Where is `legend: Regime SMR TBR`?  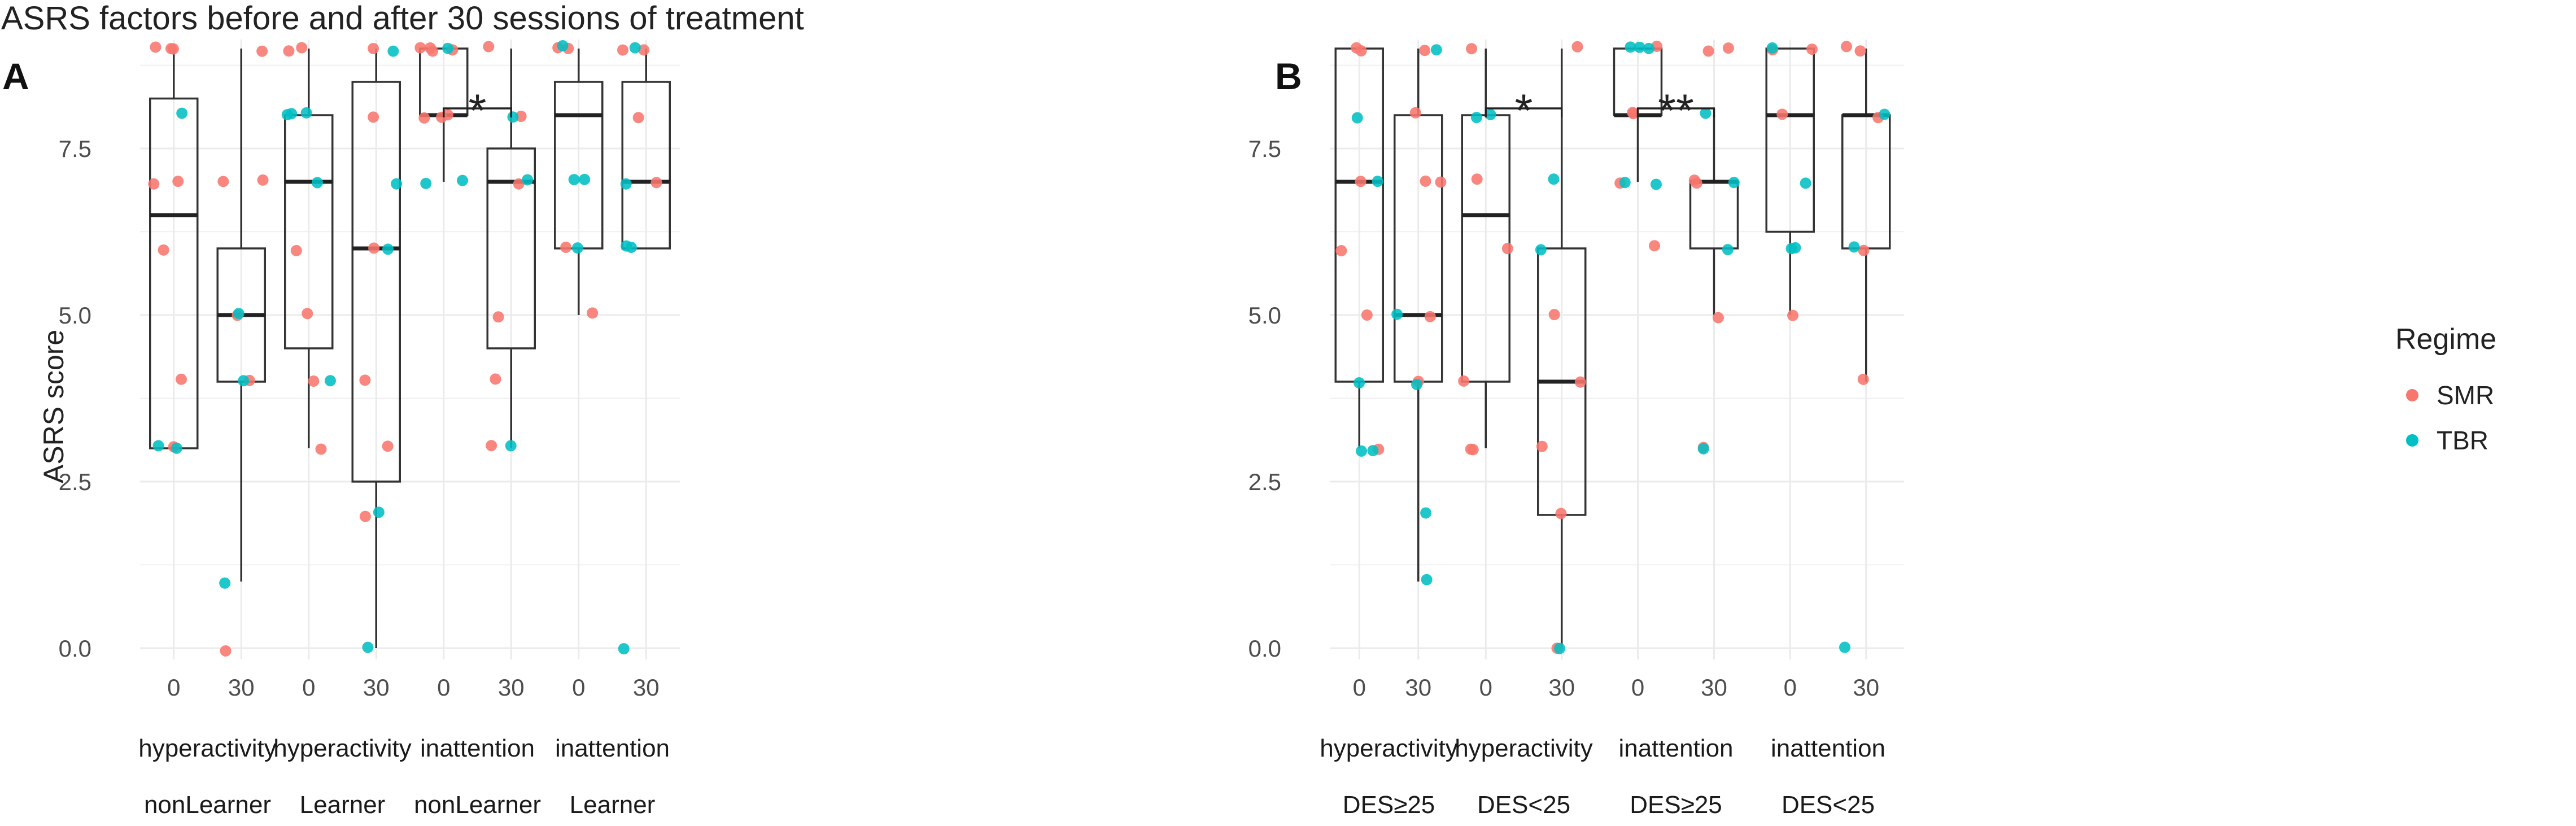
legend: Regime SMR TBR is located at coordinates (2445, 389).